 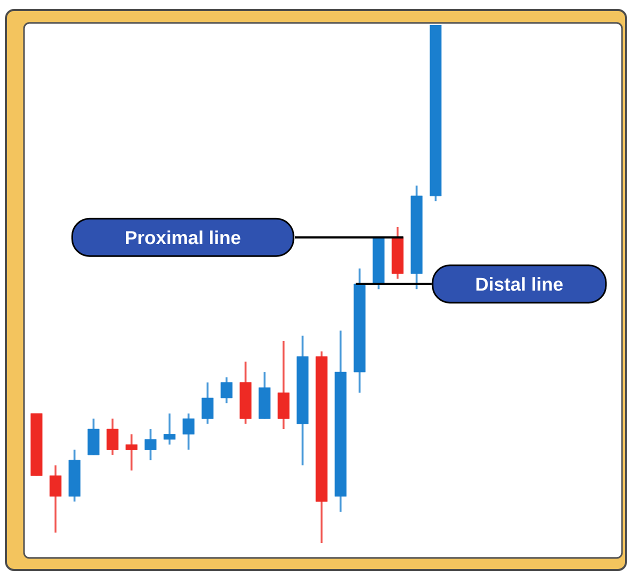 What do you see at coordinates (519, 284) in the screenshot?
I see `ref-line-label: Distal line` at bounding box center [519, 284].